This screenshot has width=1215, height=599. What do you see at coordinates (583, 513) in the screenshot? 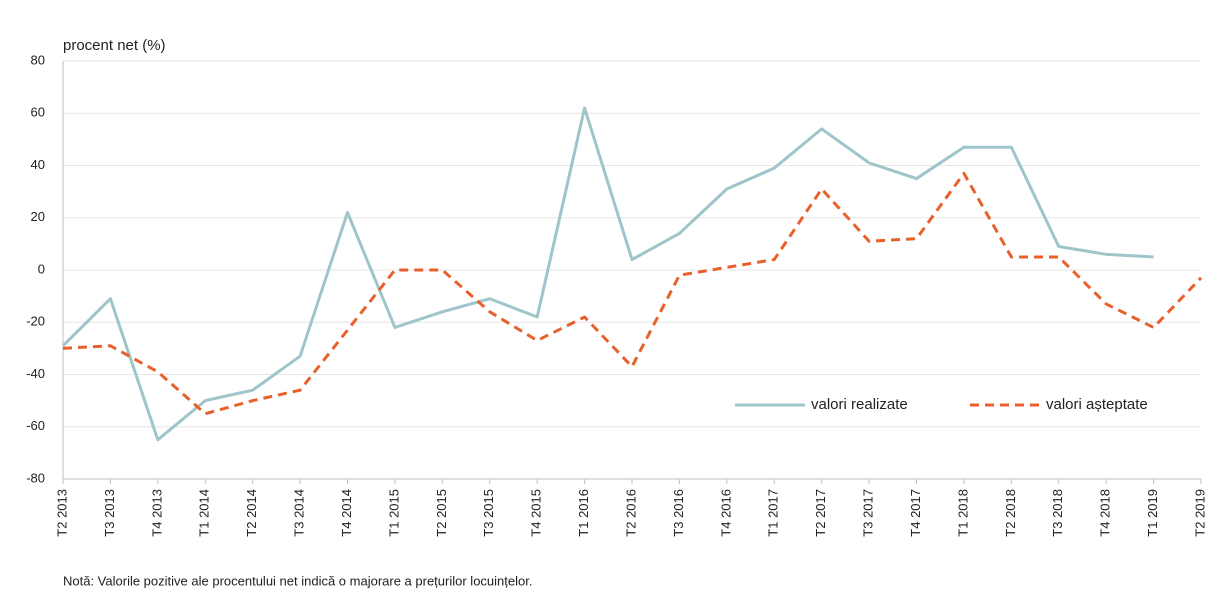
I see `x-tick-label: T1 2016` at bounding box center [583, 513].